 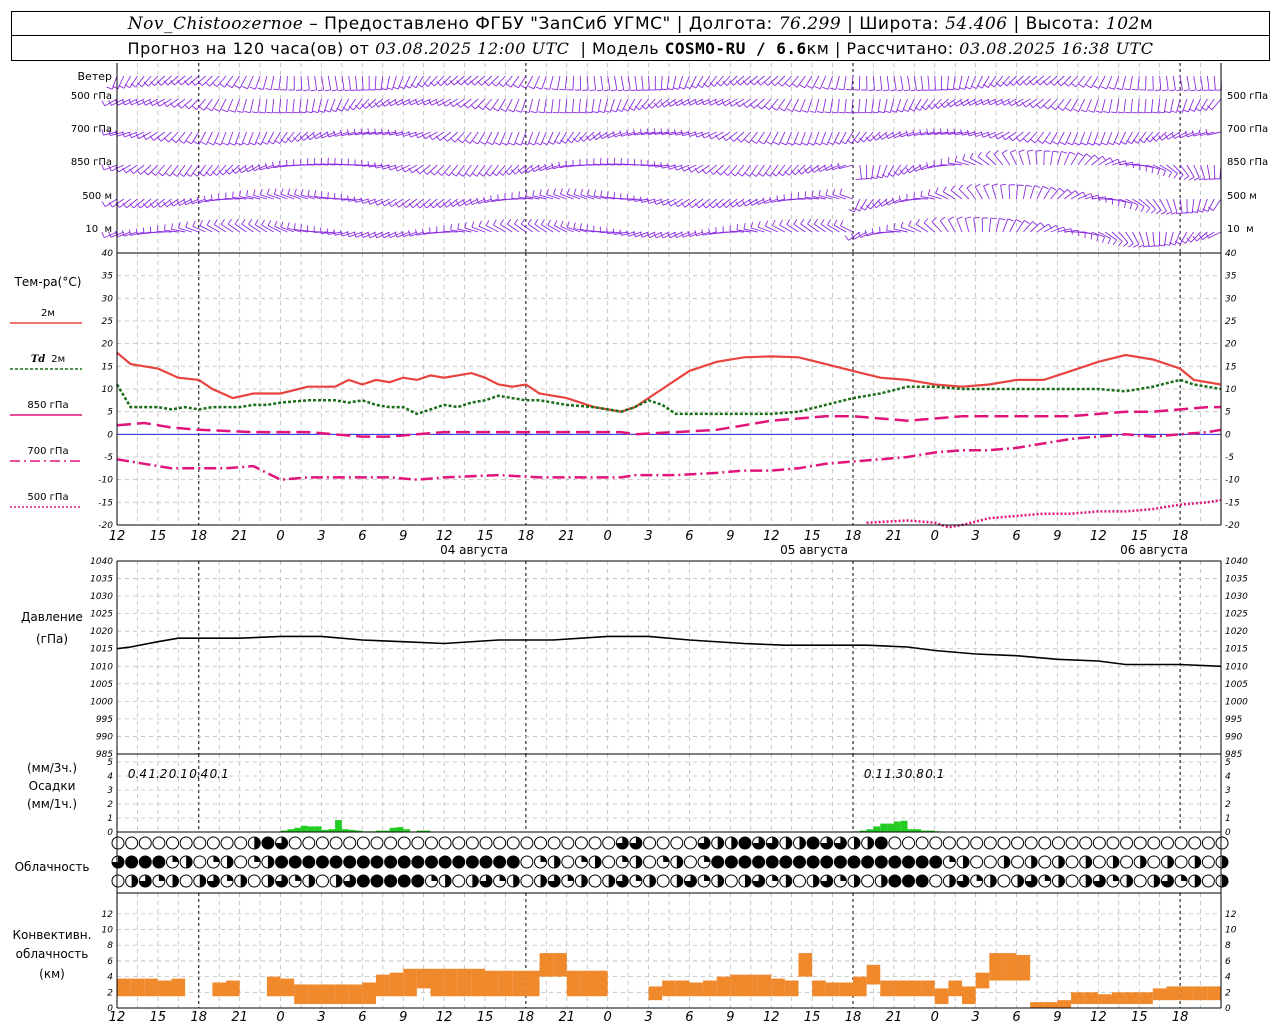 I want to click on legend-t850-label: 850 гПа, so click(x=47, y=405).